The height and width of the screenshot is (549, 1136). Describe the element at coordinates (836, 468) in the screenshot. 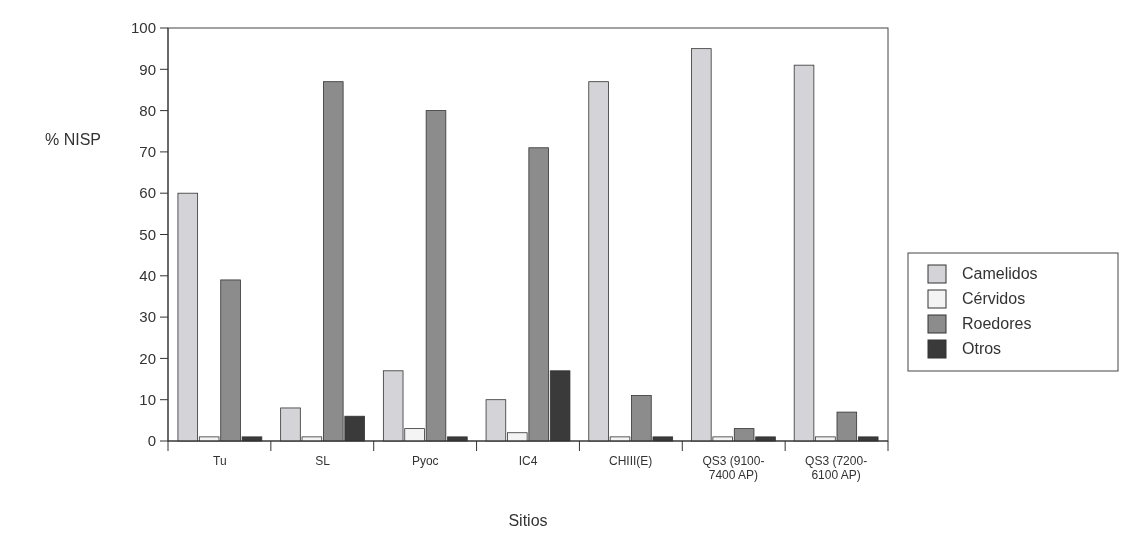

I see `x-tick-label: QS3 (7200-6100 AP)` at that location.